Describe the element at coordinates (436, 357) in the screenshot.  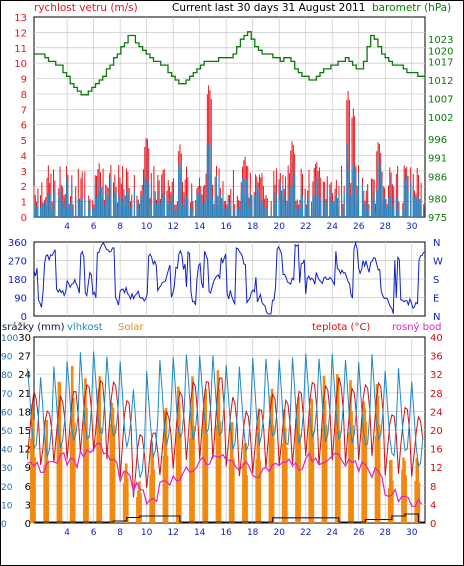
I see `temp-tick-label: 36` at that location.